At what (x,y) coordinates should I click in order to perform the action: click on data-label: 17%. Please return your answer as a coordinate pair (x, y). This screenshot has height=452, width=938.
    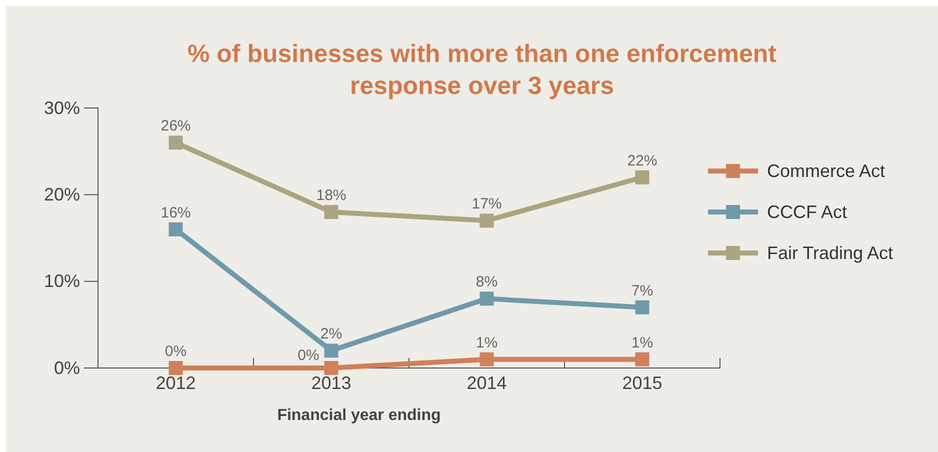
    Looking at the image, I should click on (487, 204).